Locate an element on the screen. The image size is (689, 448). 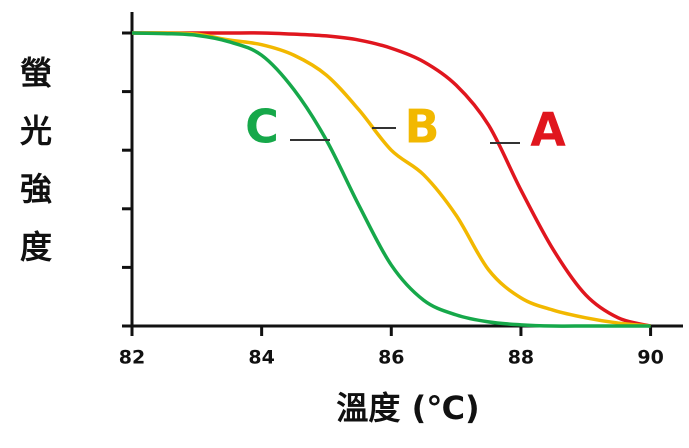
x-tick-label: 84 is located at coordinates (261, 358).